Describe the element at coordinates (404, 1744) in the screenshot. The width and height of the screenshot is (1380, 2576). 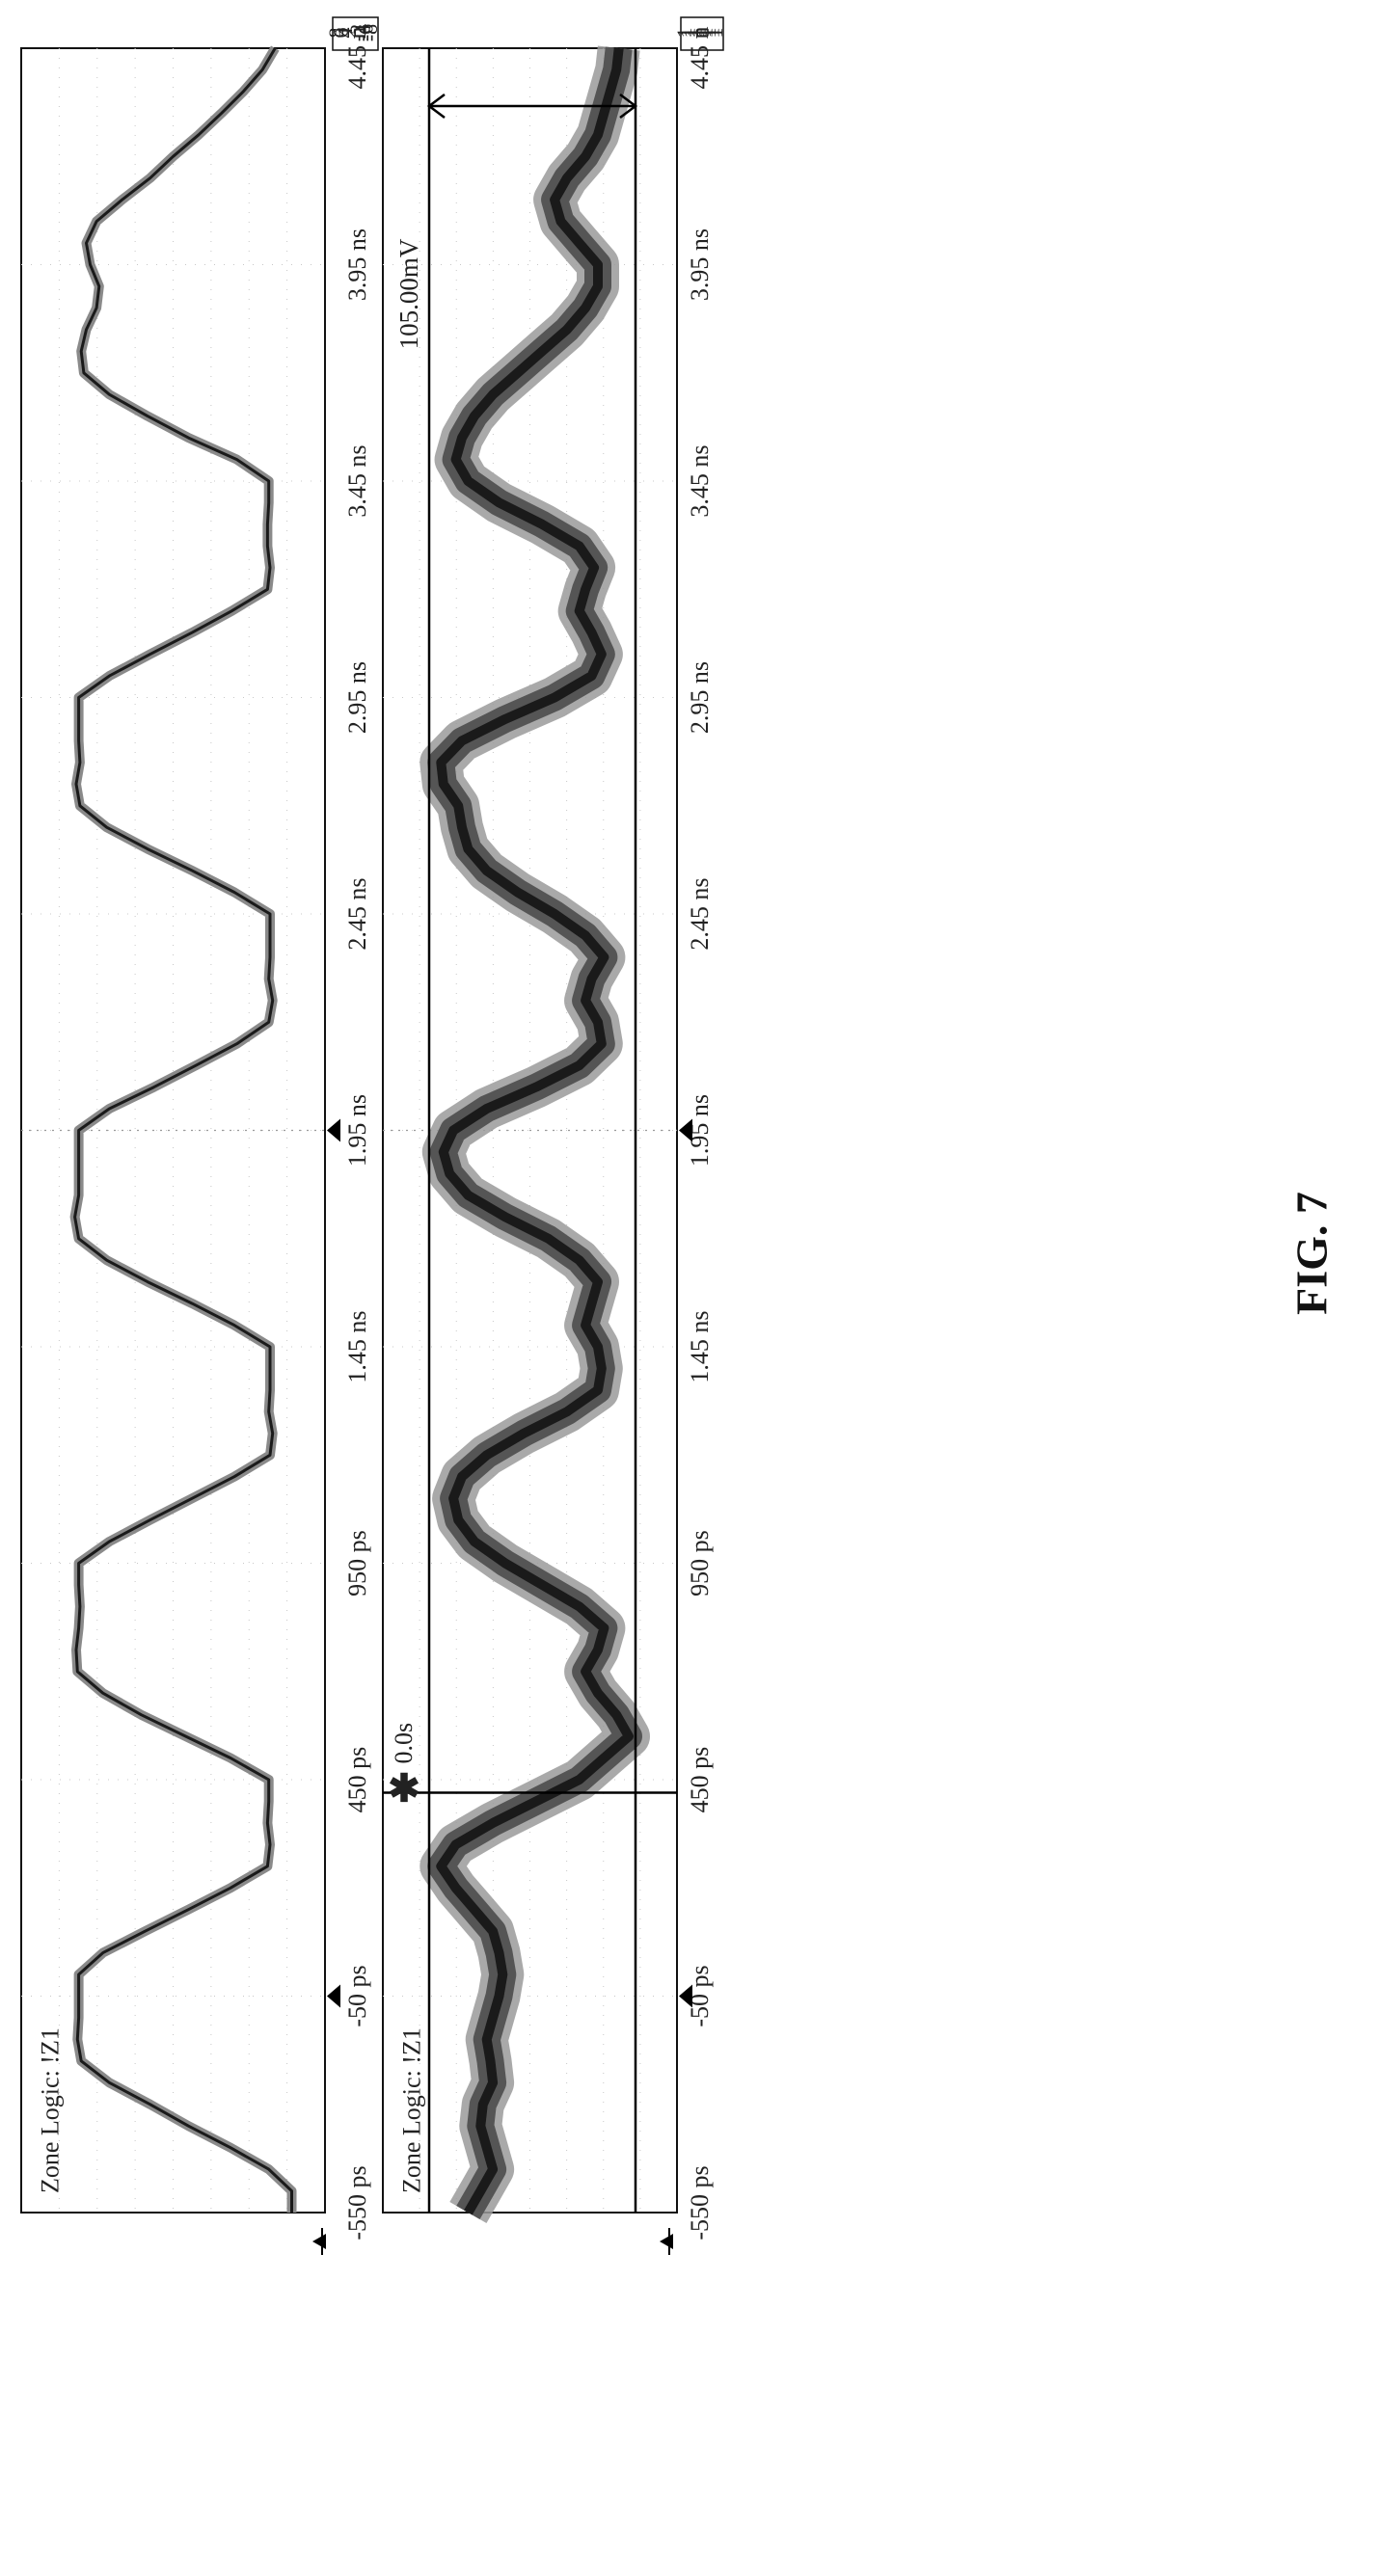
I see `cursor-time-label: 0.0s` at that location.